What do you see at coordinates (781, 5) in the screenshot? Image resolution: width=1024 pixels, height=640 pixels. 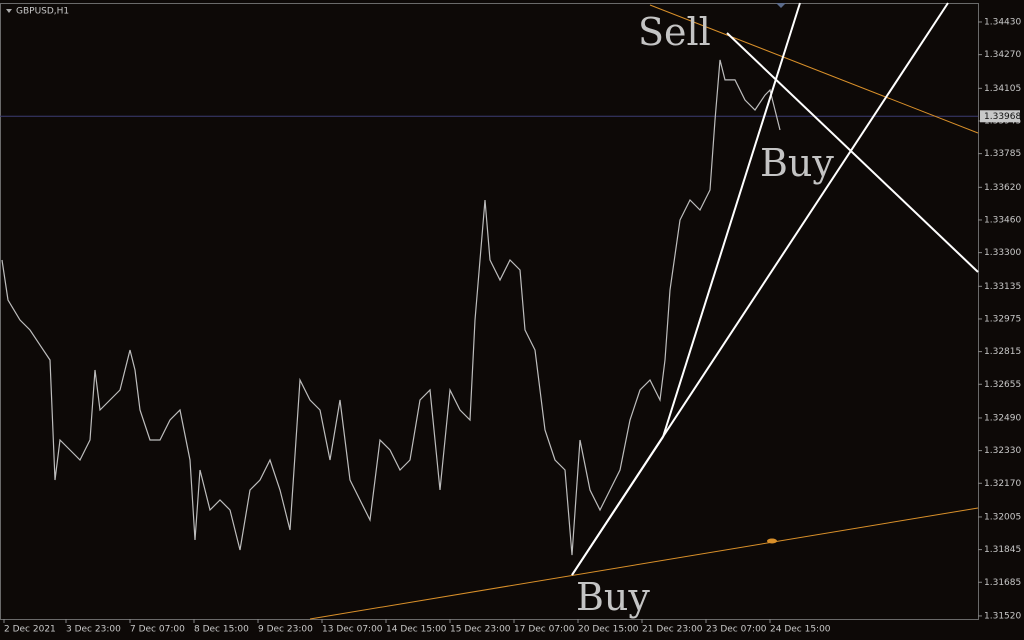 I see `marker` at bounding box center [781, 5].